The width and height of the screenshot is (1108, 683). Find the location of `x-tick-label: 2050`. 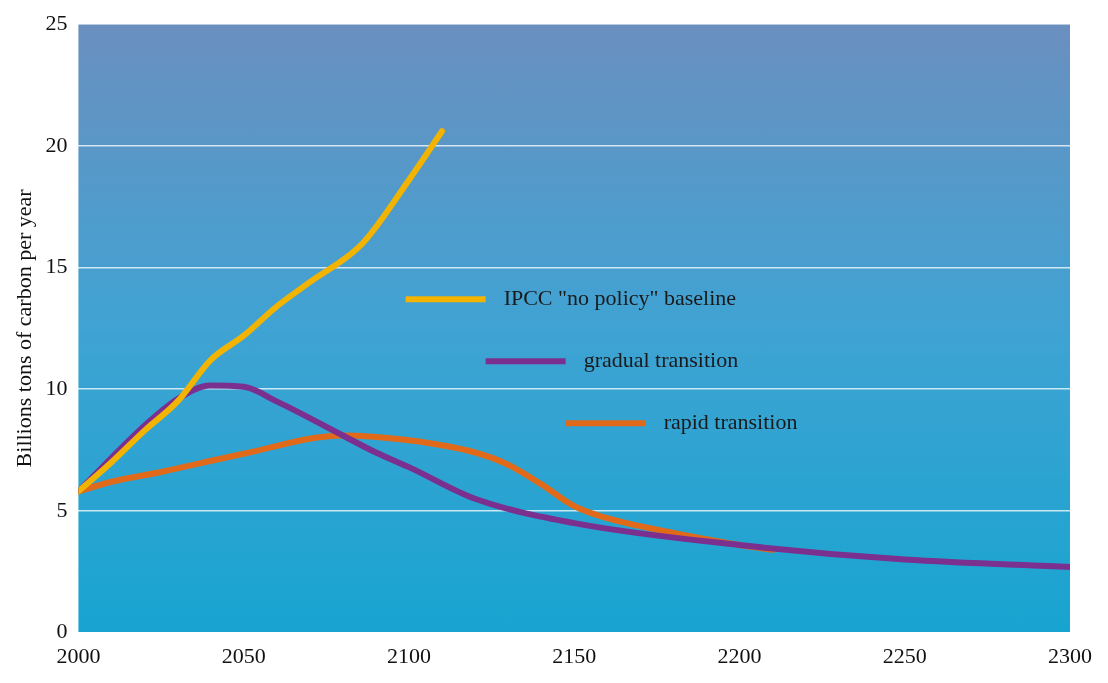

x-tick-label: 2050 is located at coordinates (243, 655).